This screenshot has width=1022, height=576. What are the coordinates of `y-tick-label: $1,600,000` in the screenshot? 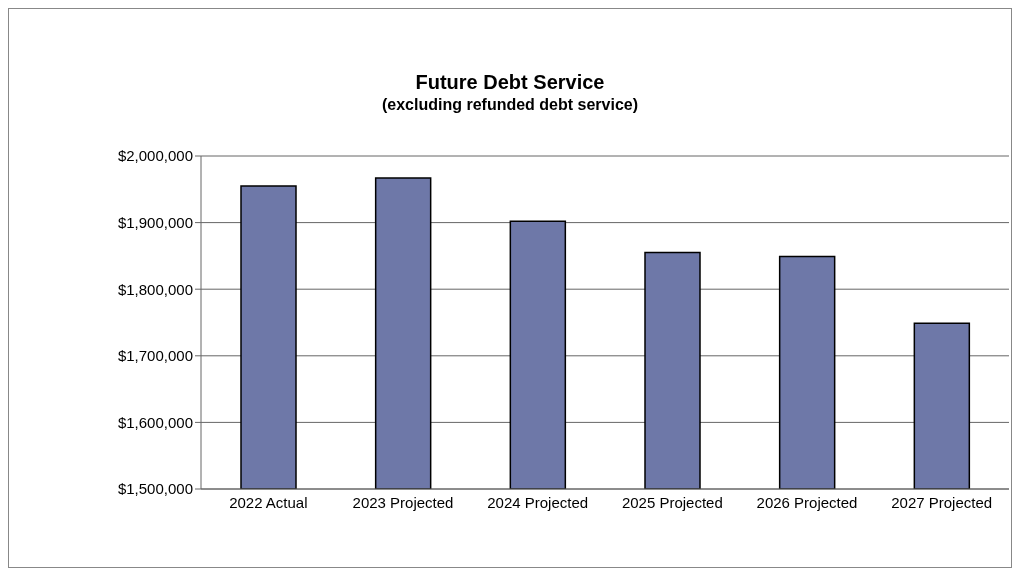 It's located at (155, 422).